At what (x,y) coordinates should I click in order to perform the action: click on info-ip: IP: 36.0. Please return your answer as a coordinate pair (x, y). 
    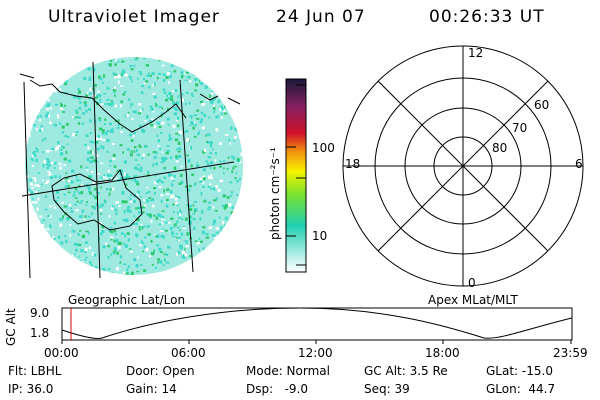
    Looking at the image, I should click on (31, 389).